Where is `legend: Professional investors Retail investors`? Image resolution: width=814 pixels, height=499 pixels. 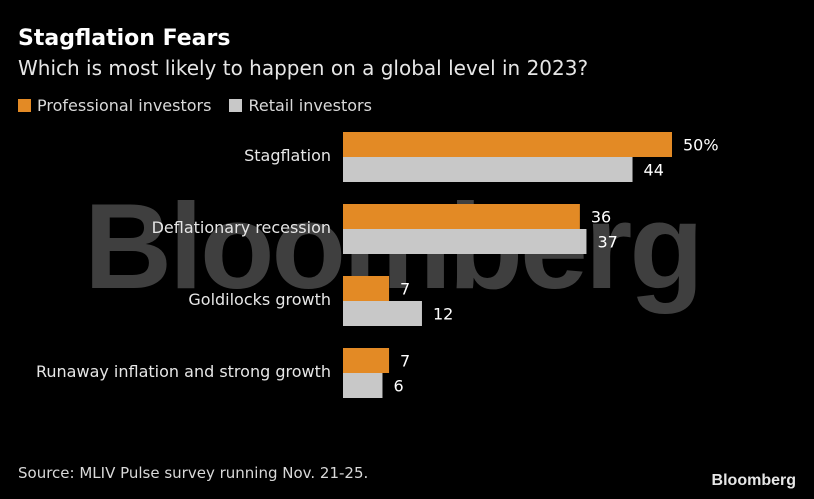 legend: Professional investors Retail investors is located at coordinates (204, 105).